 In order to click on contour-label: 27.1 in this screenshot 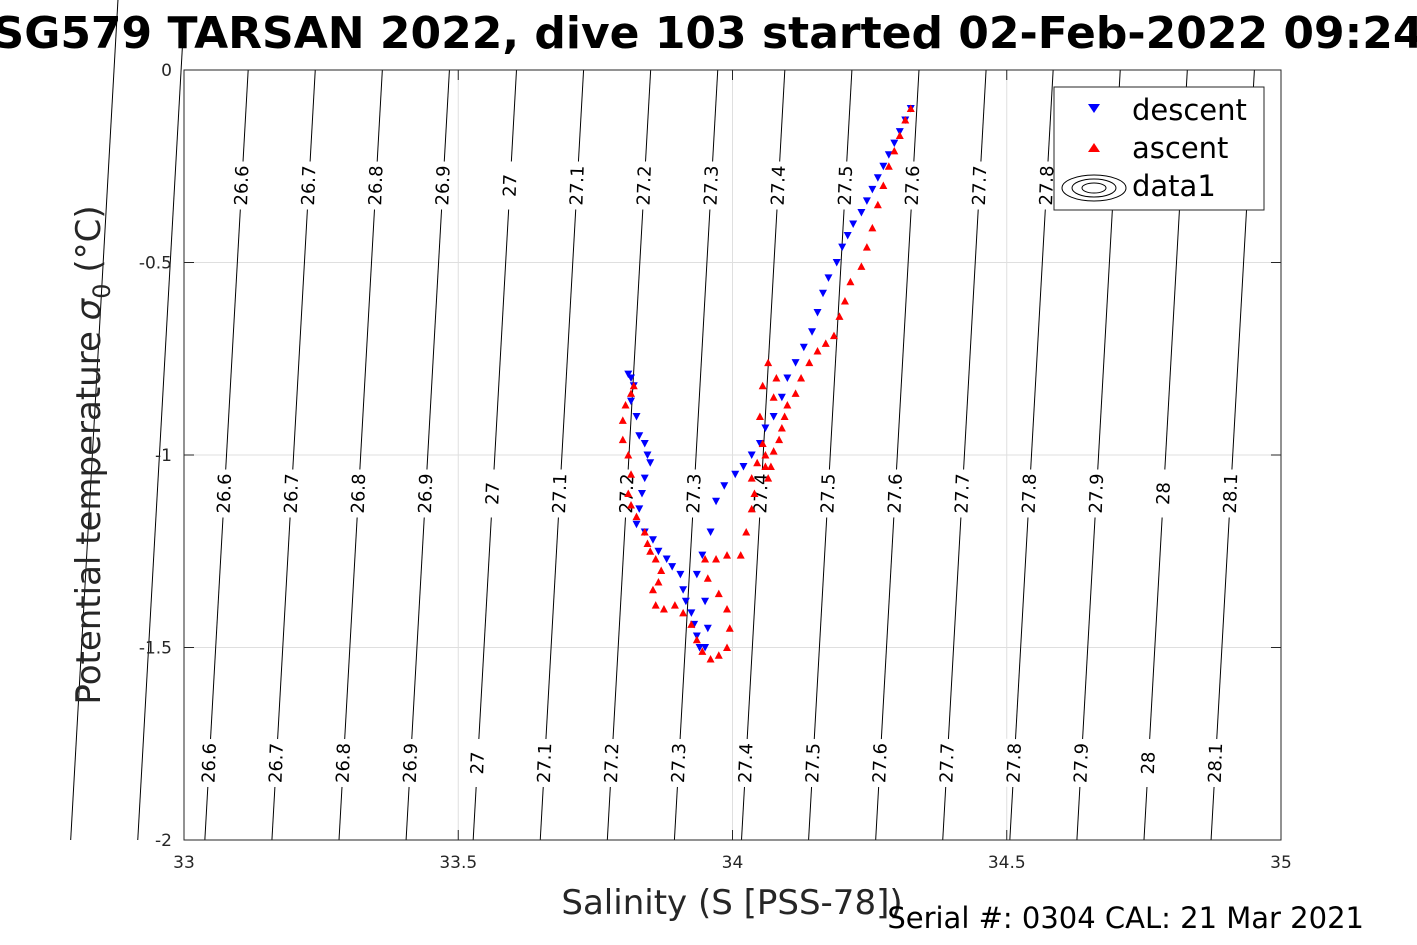, I will do `click(559, 493)`.